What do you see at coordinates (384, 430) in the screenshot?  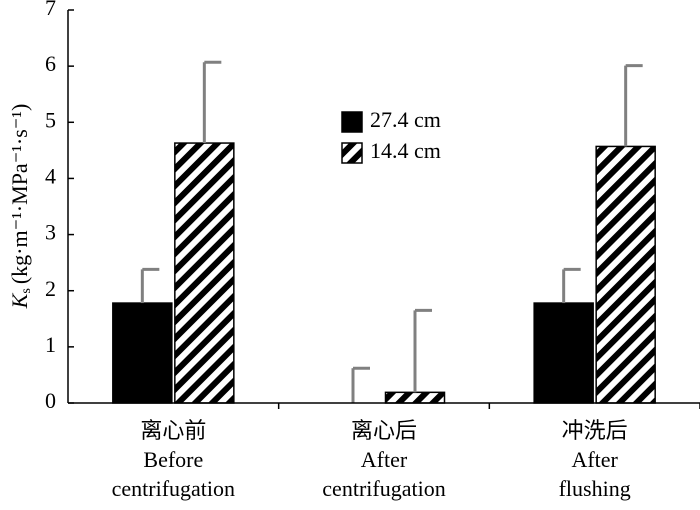 I see `x-tick-label: 离心后` at bounding box center [384, 430].